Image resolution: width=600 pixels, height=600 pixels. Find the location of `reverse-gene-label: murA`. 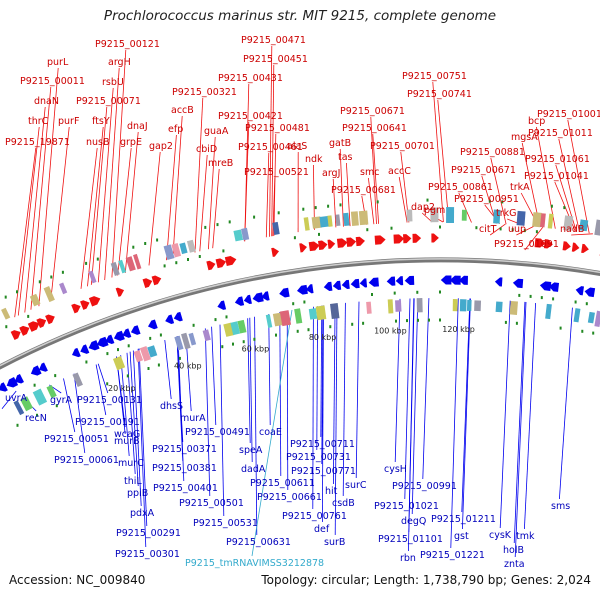

reverse-gene-label: murA is located at coordinates (193, 418).